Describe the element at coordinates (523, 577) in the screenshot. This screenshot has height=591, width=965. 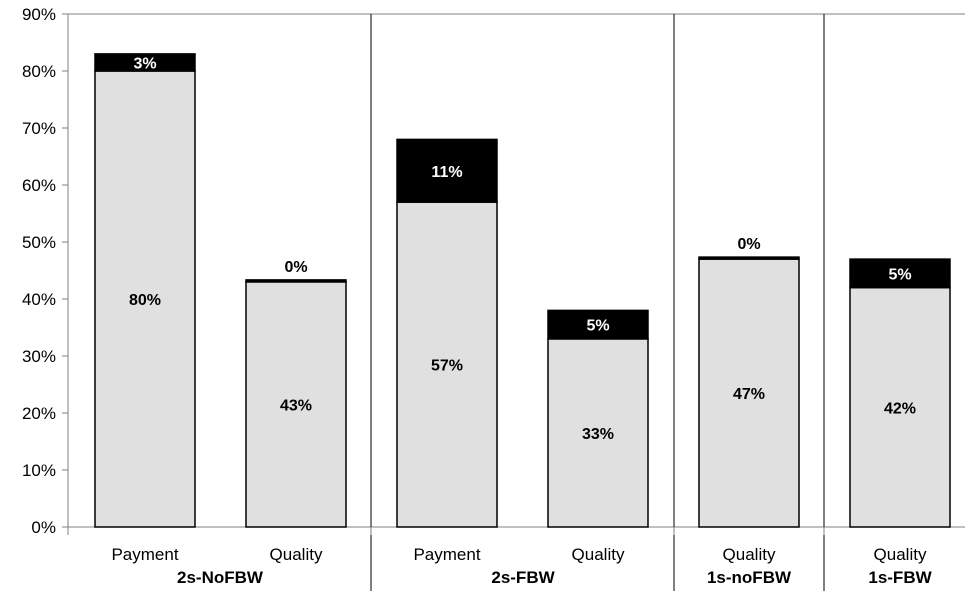
I see `group-label: 2s-FBW` at that location.